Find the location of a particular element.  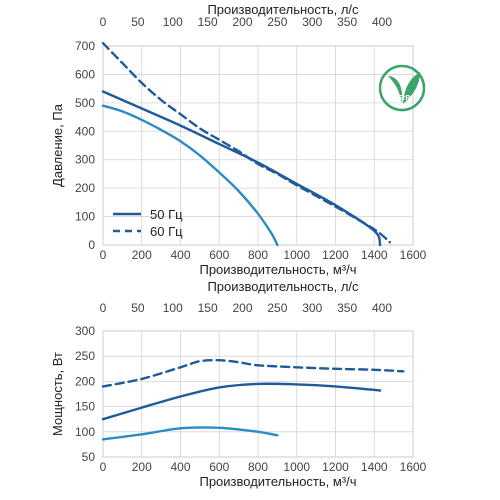

erp-leaf-right is located at coordinates (411, 88).